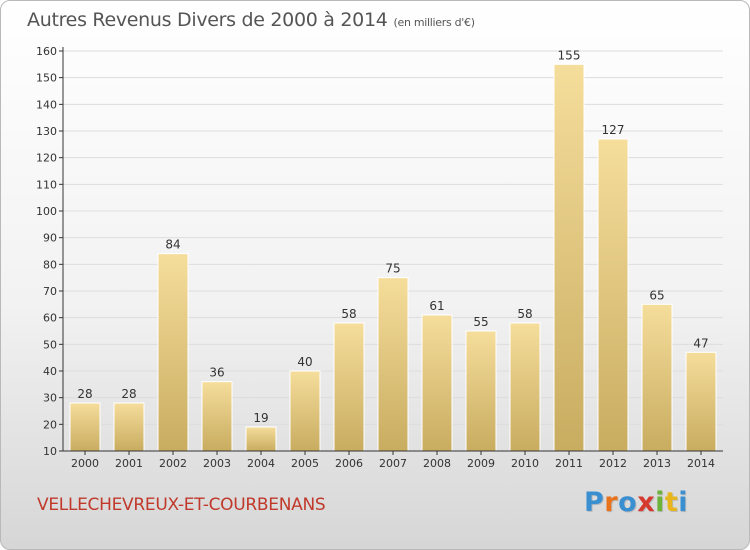 The image size is (750, 550). What do you see at coordinates (646, 502) in the screenshot?
I see `logo-letter: x` at bounding box center [646, 502].